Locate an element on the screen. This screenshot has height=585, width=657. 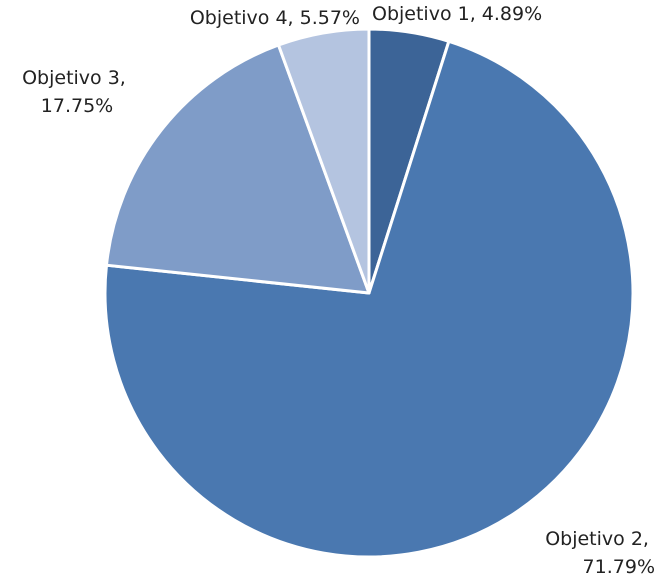
data-label: Objetivo 2, 71.79% is located at coordinates (600, 553).